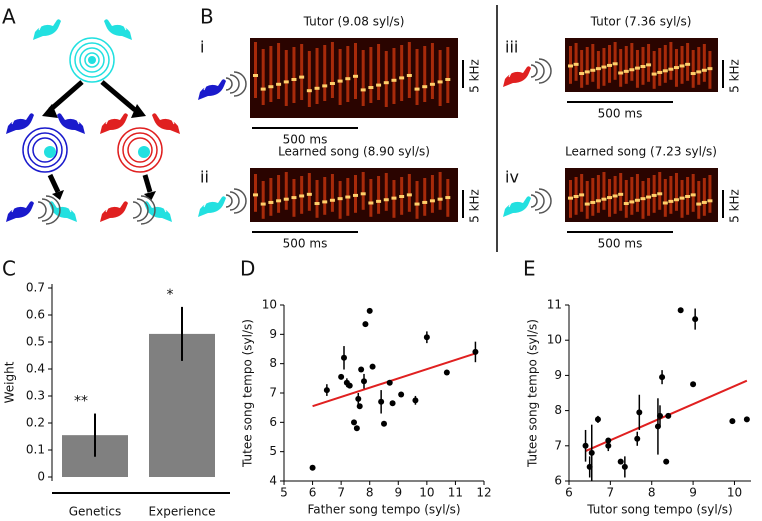 This screenshot has width=762, height=521. What do you see at coordinates (455, 493) in the screenshot?
I see `x-tick-label: 11` at bounding box center [455, 493].